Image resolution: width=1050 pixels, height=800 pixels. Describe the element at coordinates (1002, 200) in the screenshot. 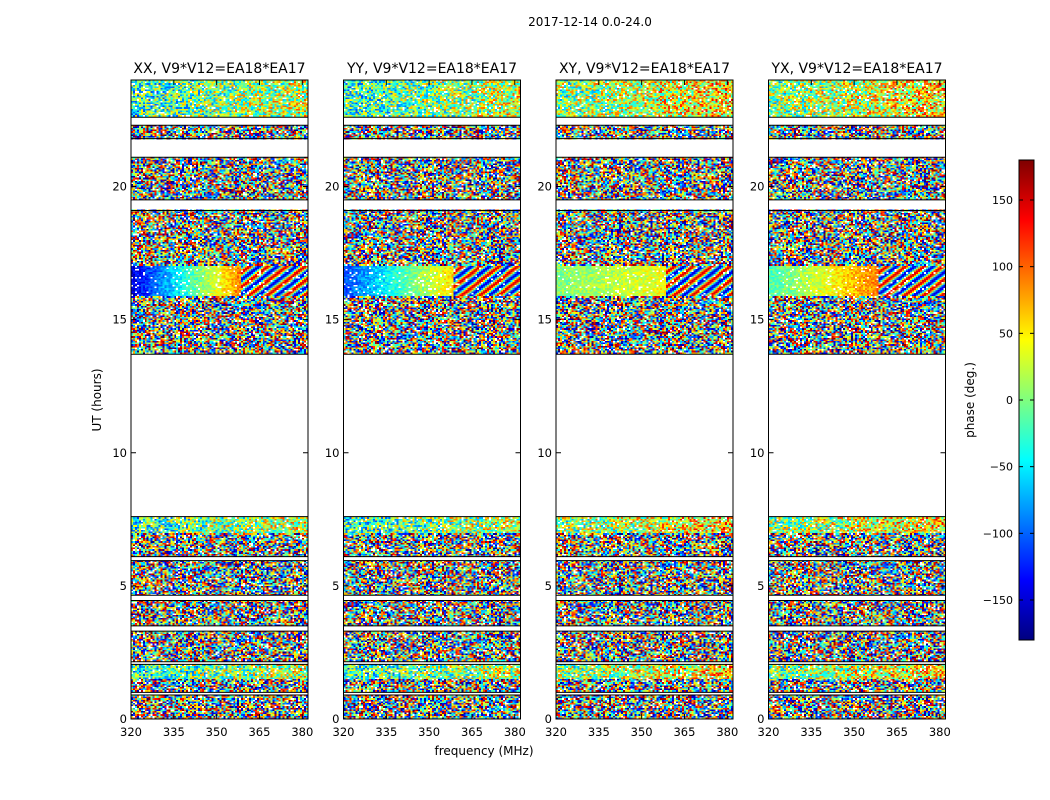

I see `colorbar-tick-label: 150` at that location.